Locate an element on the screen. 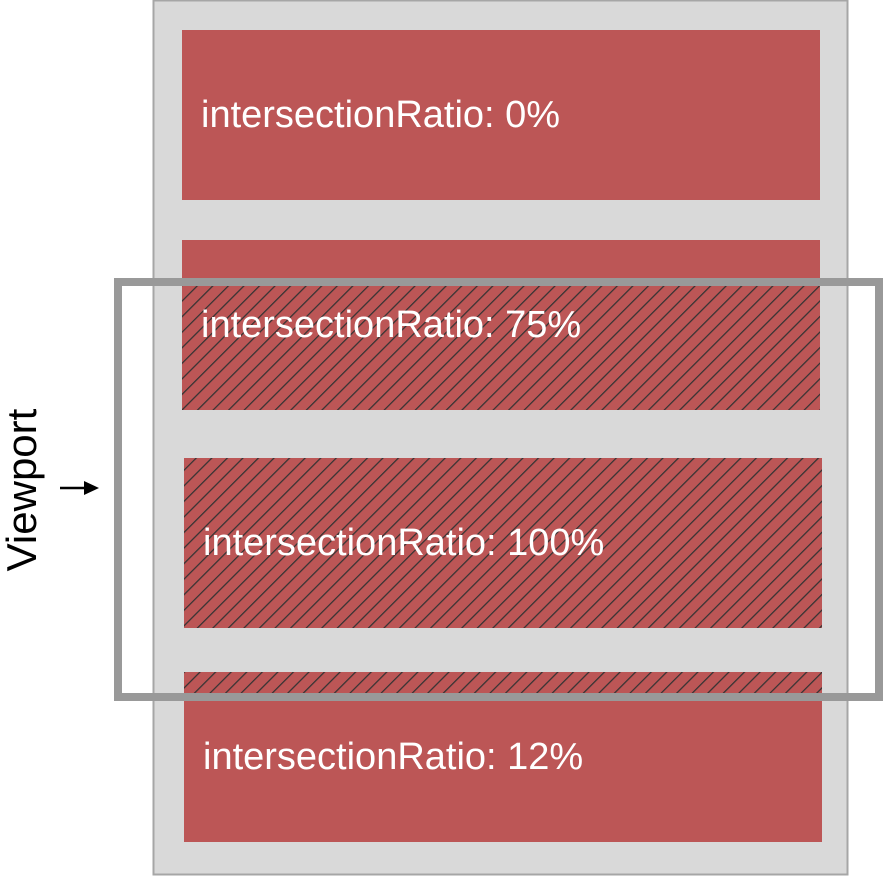  target-box: intersectionRatio: 100% is located at coordinates (503, 543).